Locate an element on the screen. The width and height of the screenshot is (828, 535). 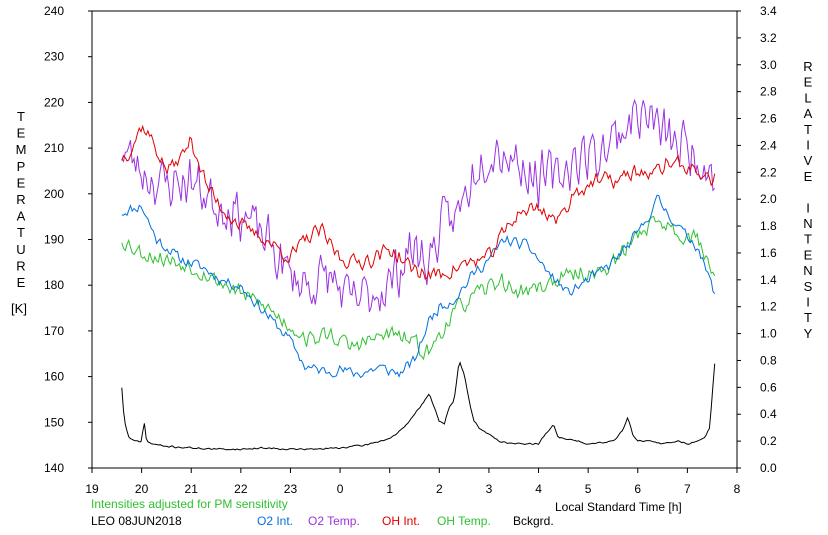
legend-entry: OH Temp. is located at coordinates (464, 521).